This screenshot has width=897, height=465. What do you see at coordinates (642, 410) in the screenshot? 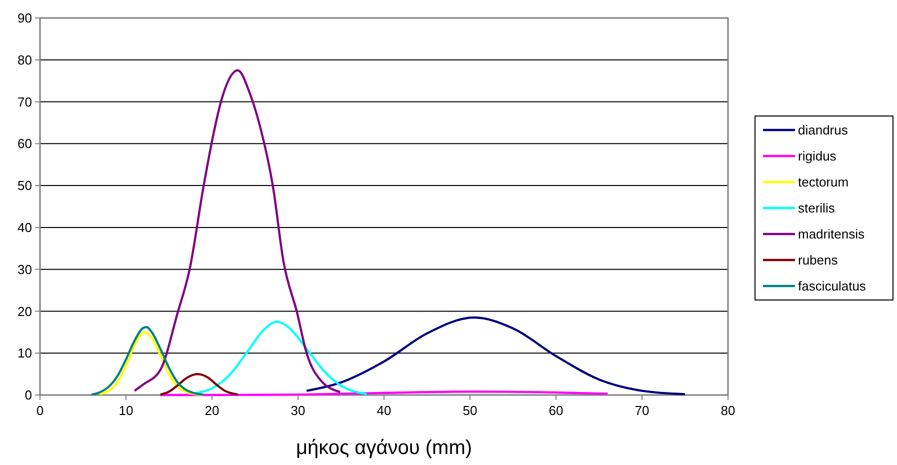
I see `x-tick-label: 70` at bounding box center [642, 410].